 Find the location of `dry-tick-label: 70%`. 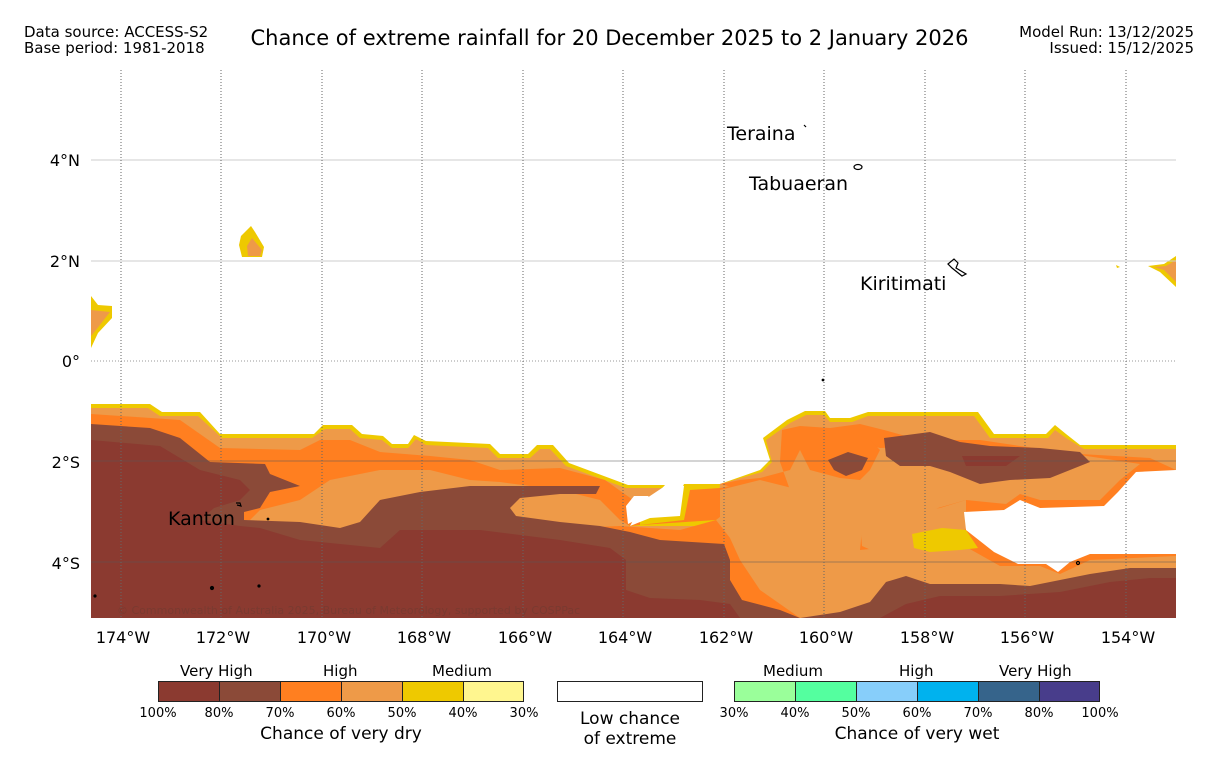

dry-tick-label: 70% is located at coordinates (280, 713).